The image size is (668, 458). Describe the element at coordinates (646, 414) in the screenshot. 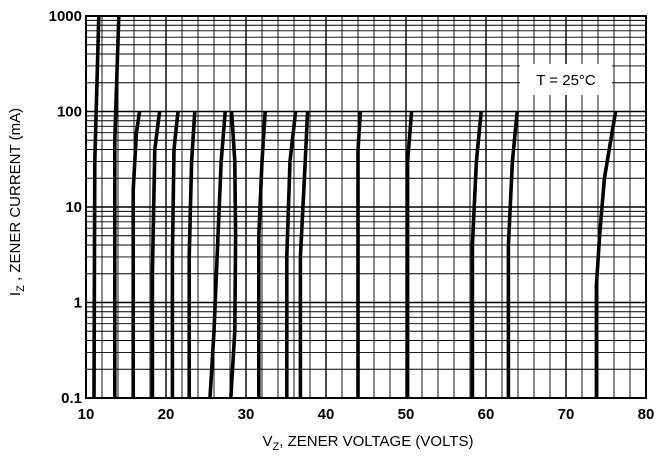

I see `x-tick-label: 80` at that location.